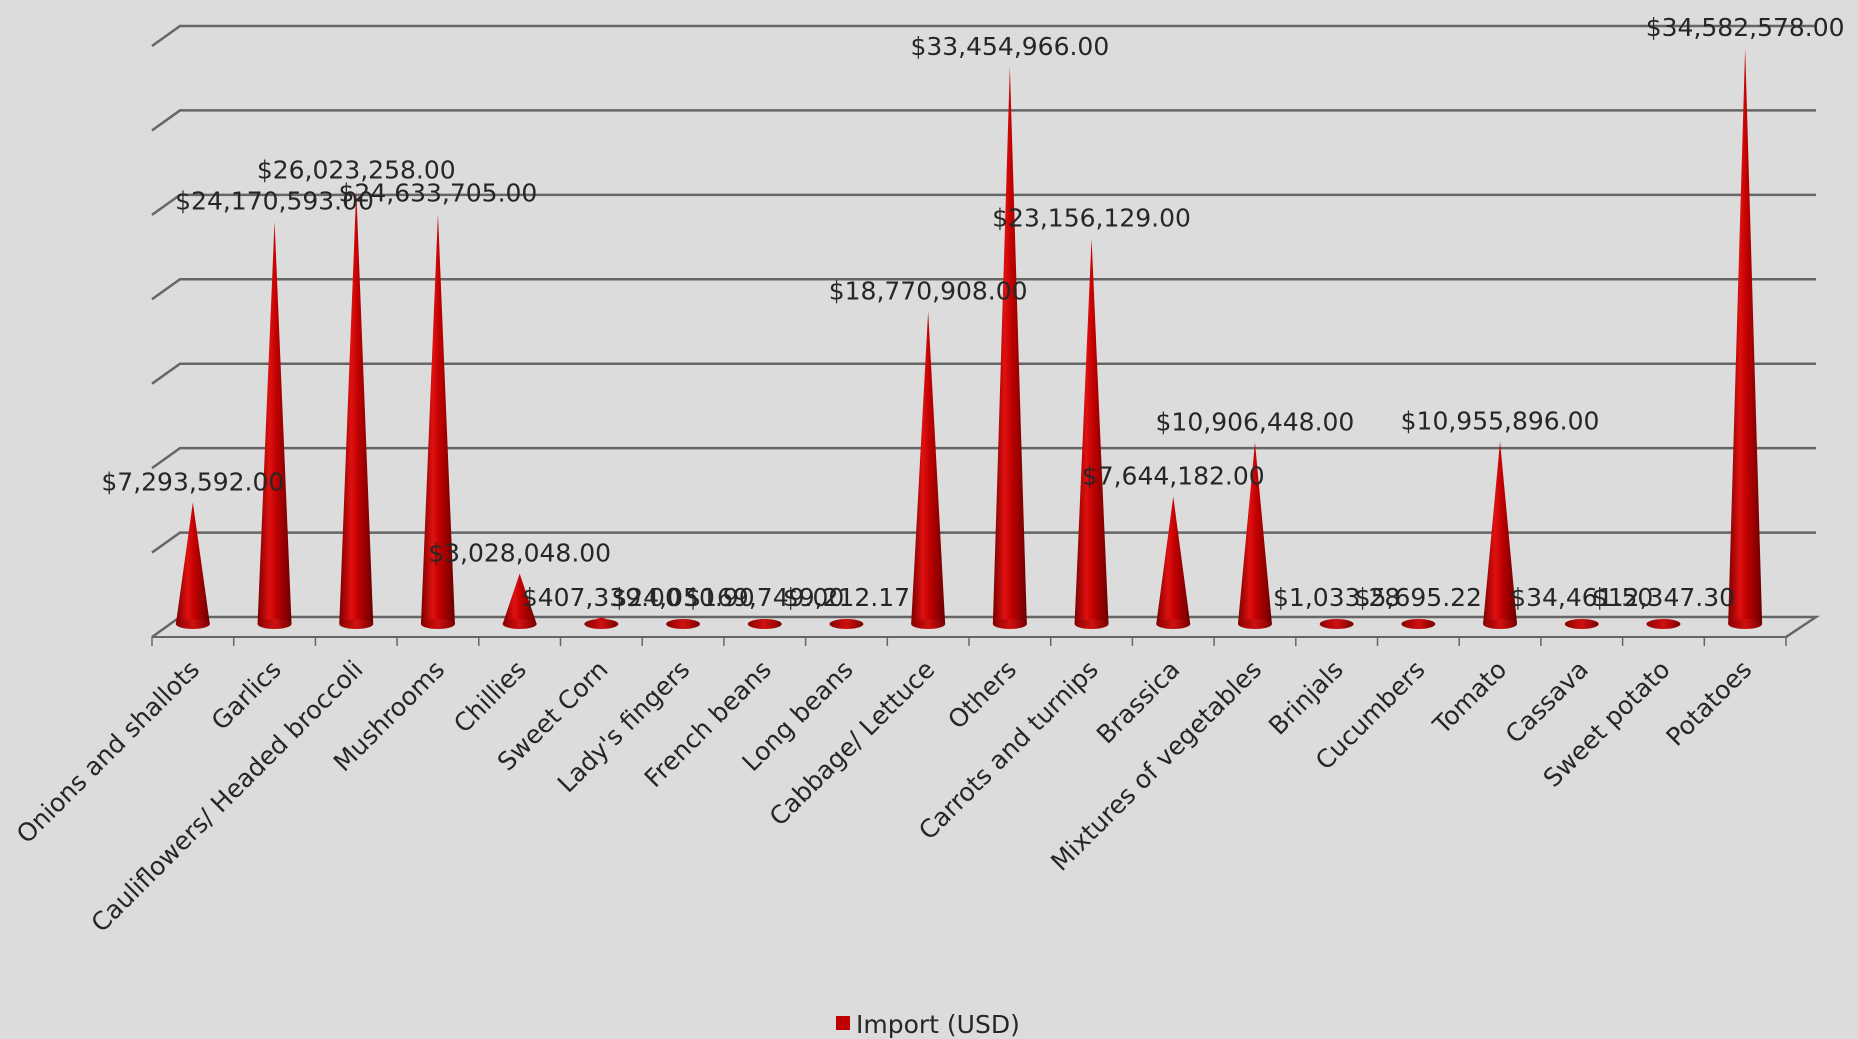 The width and height of the screenshot is (1858, 1039). What do you see at coordinates (1745, 27) in the screenshot?
I see `data-label: $34,582,578.00` at bounding box center [1745, 27].